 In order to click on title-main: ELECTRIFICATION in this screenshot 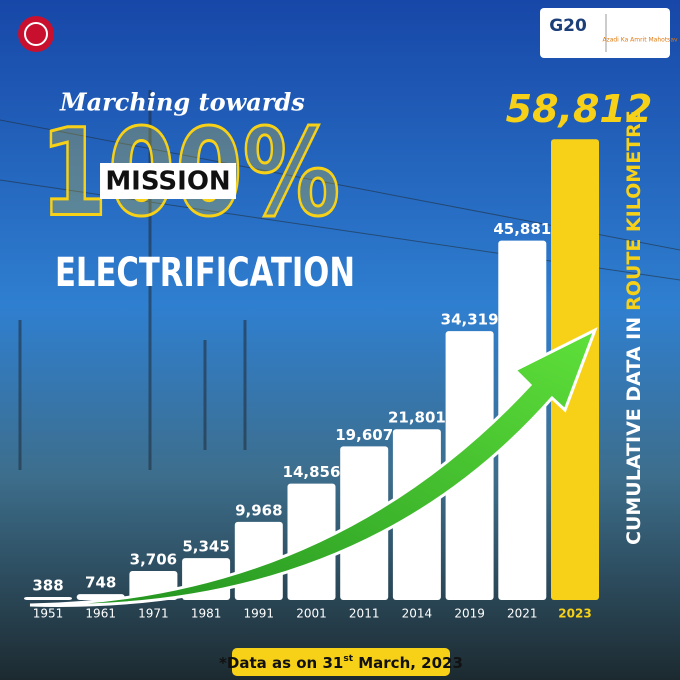, I will do `click(205, 273)`.